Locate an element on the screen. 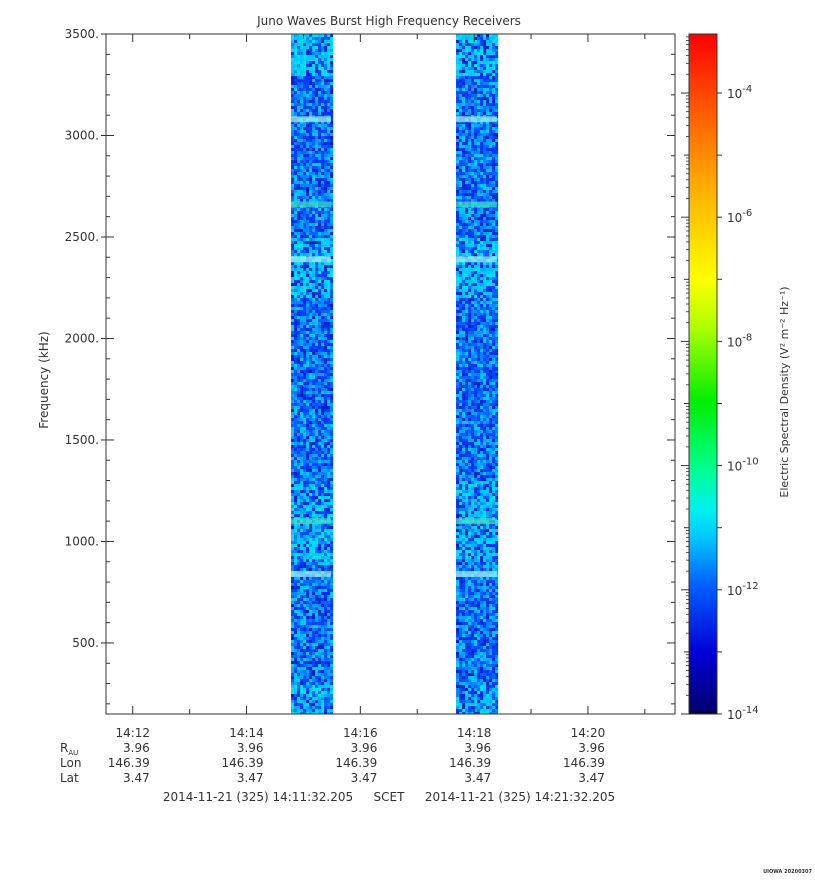 The width and height of the screenshot is (815, 880). ephemeris-row-label: RAU is located at coordinates (69, 749).